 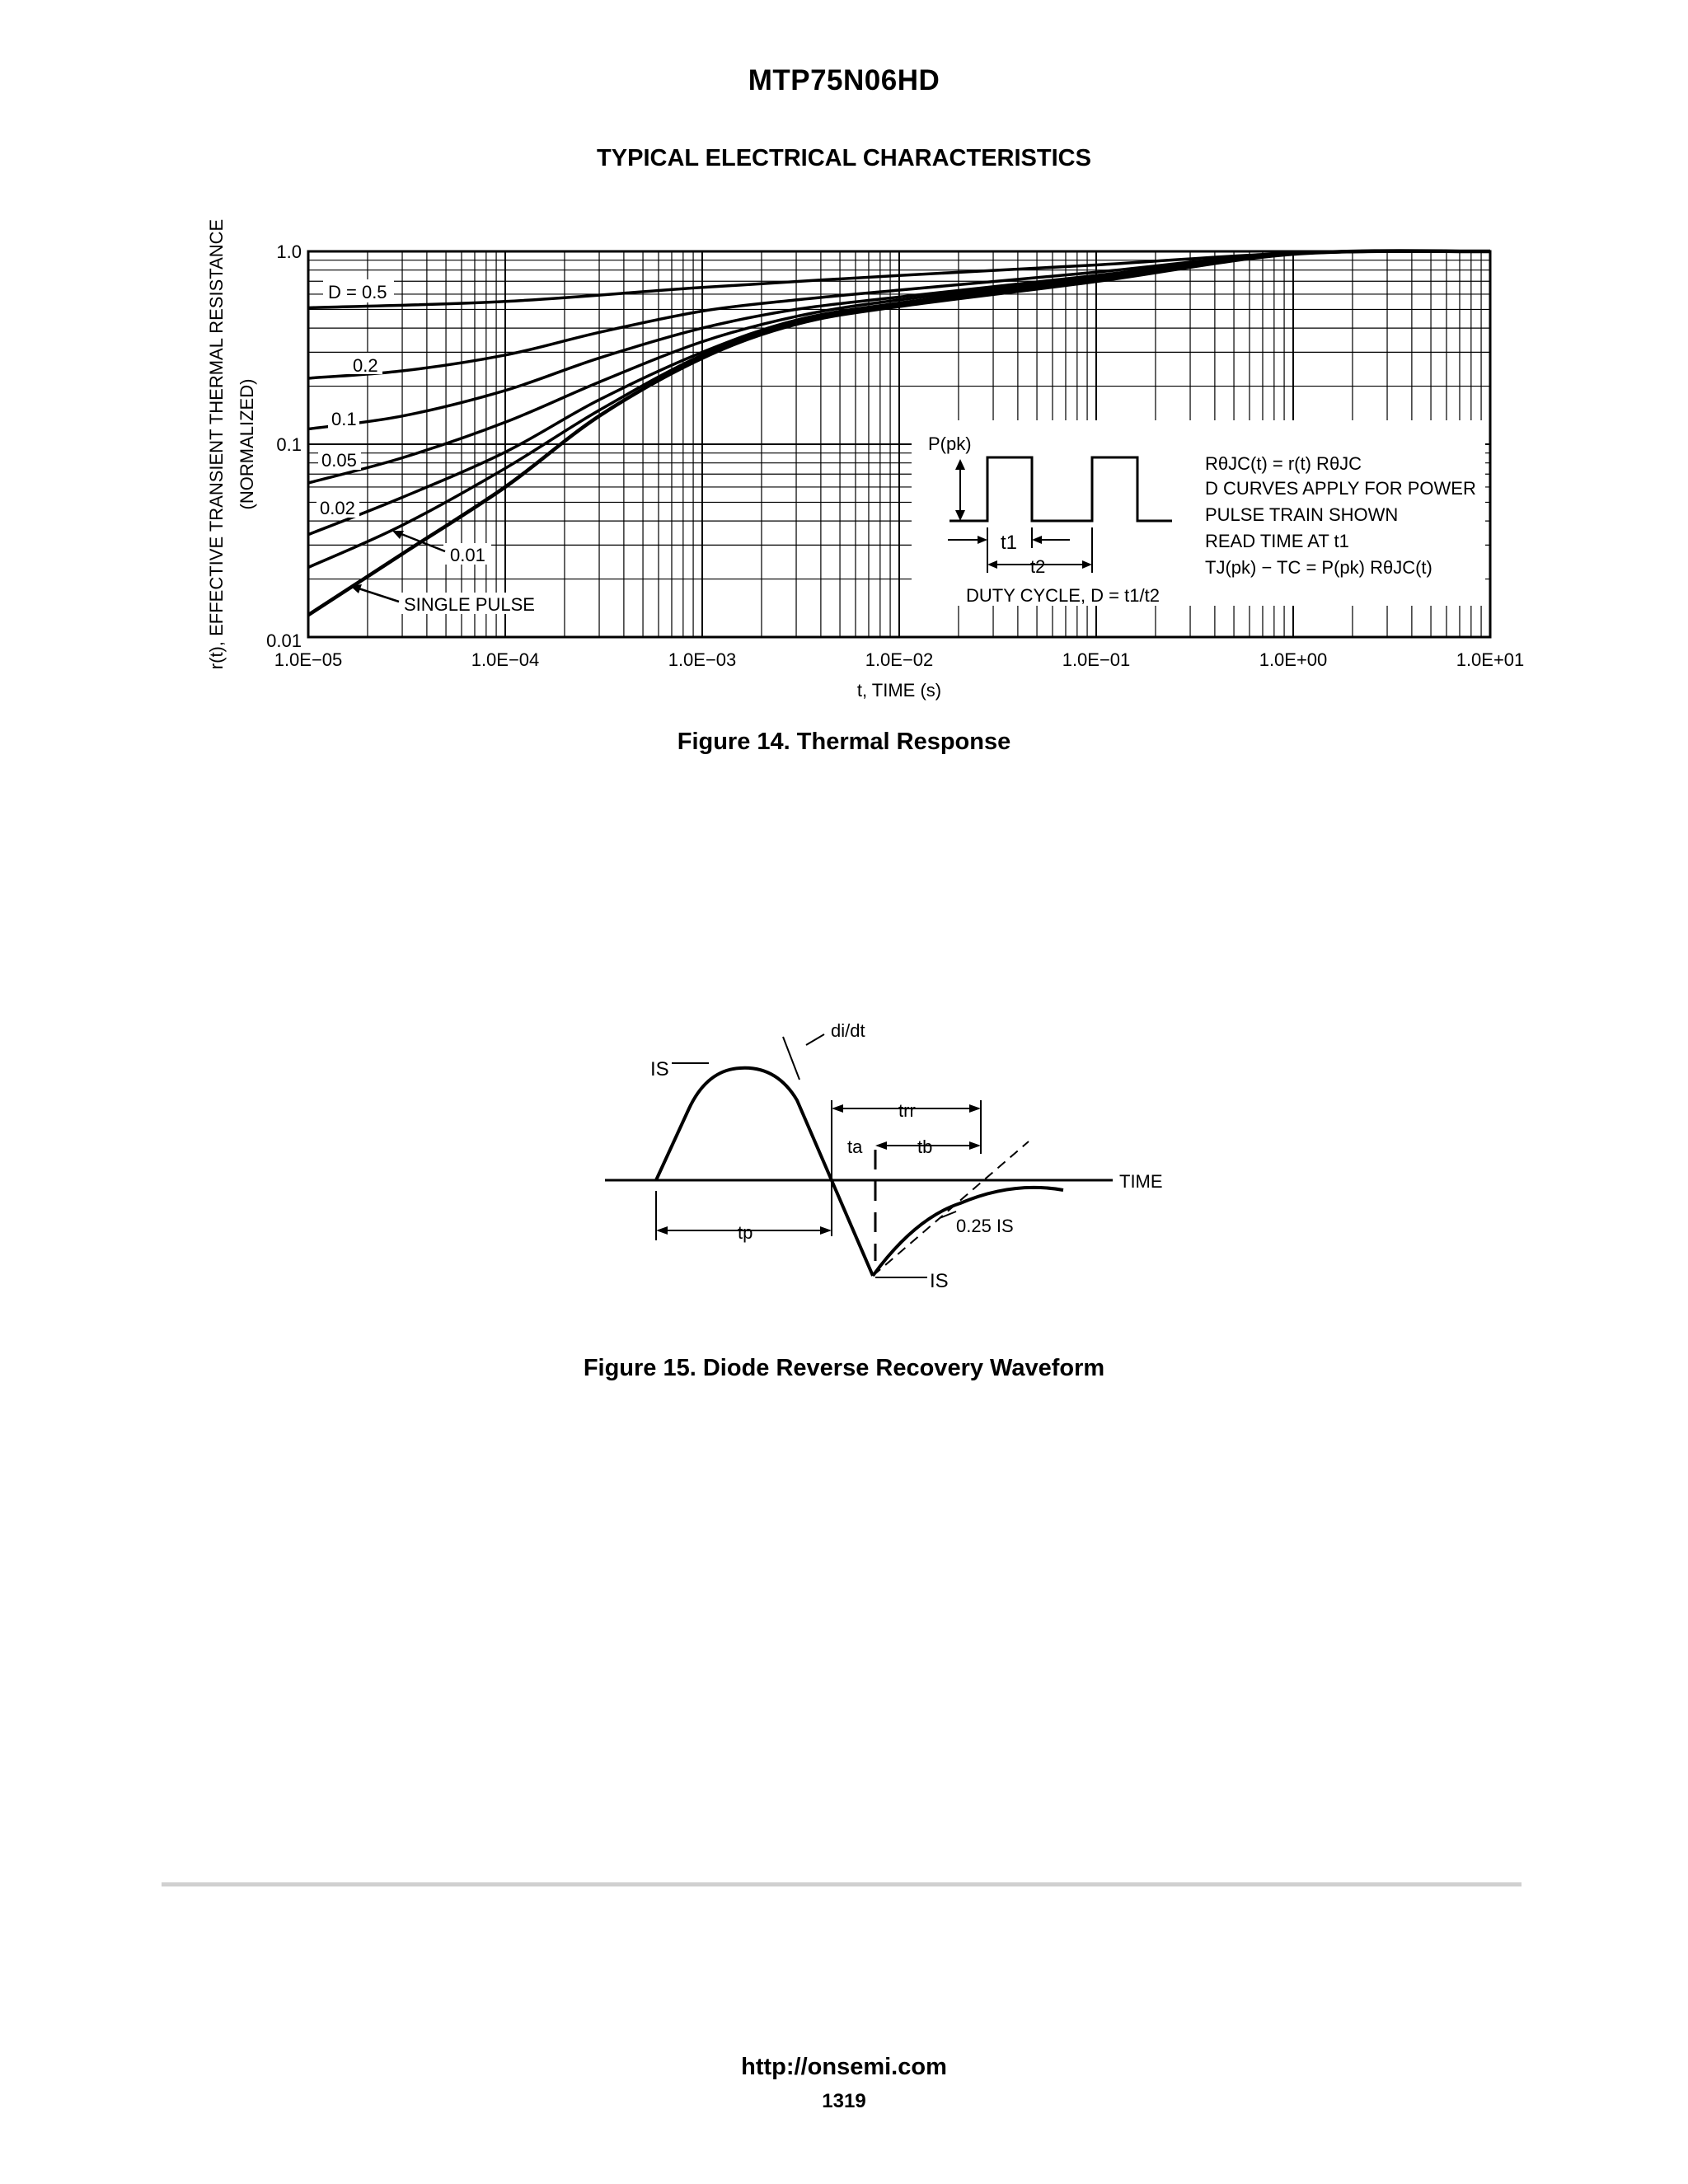 I want to click on x-tick-label: 1.0E−01, so click(x=1096, y=659).